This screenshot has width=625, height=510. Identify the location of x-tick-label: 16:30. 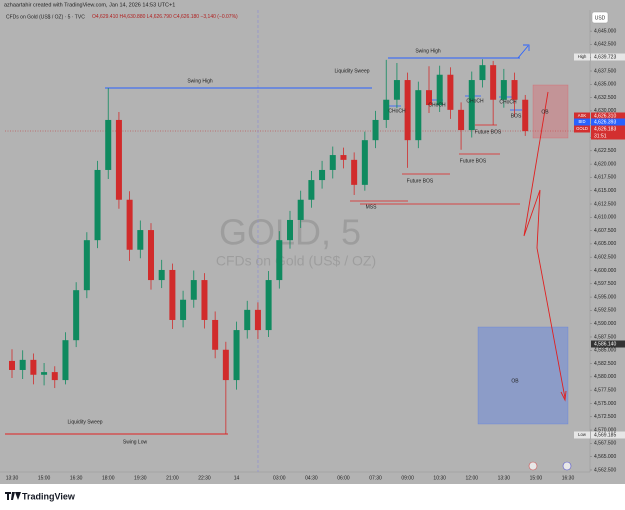
(568, 478).